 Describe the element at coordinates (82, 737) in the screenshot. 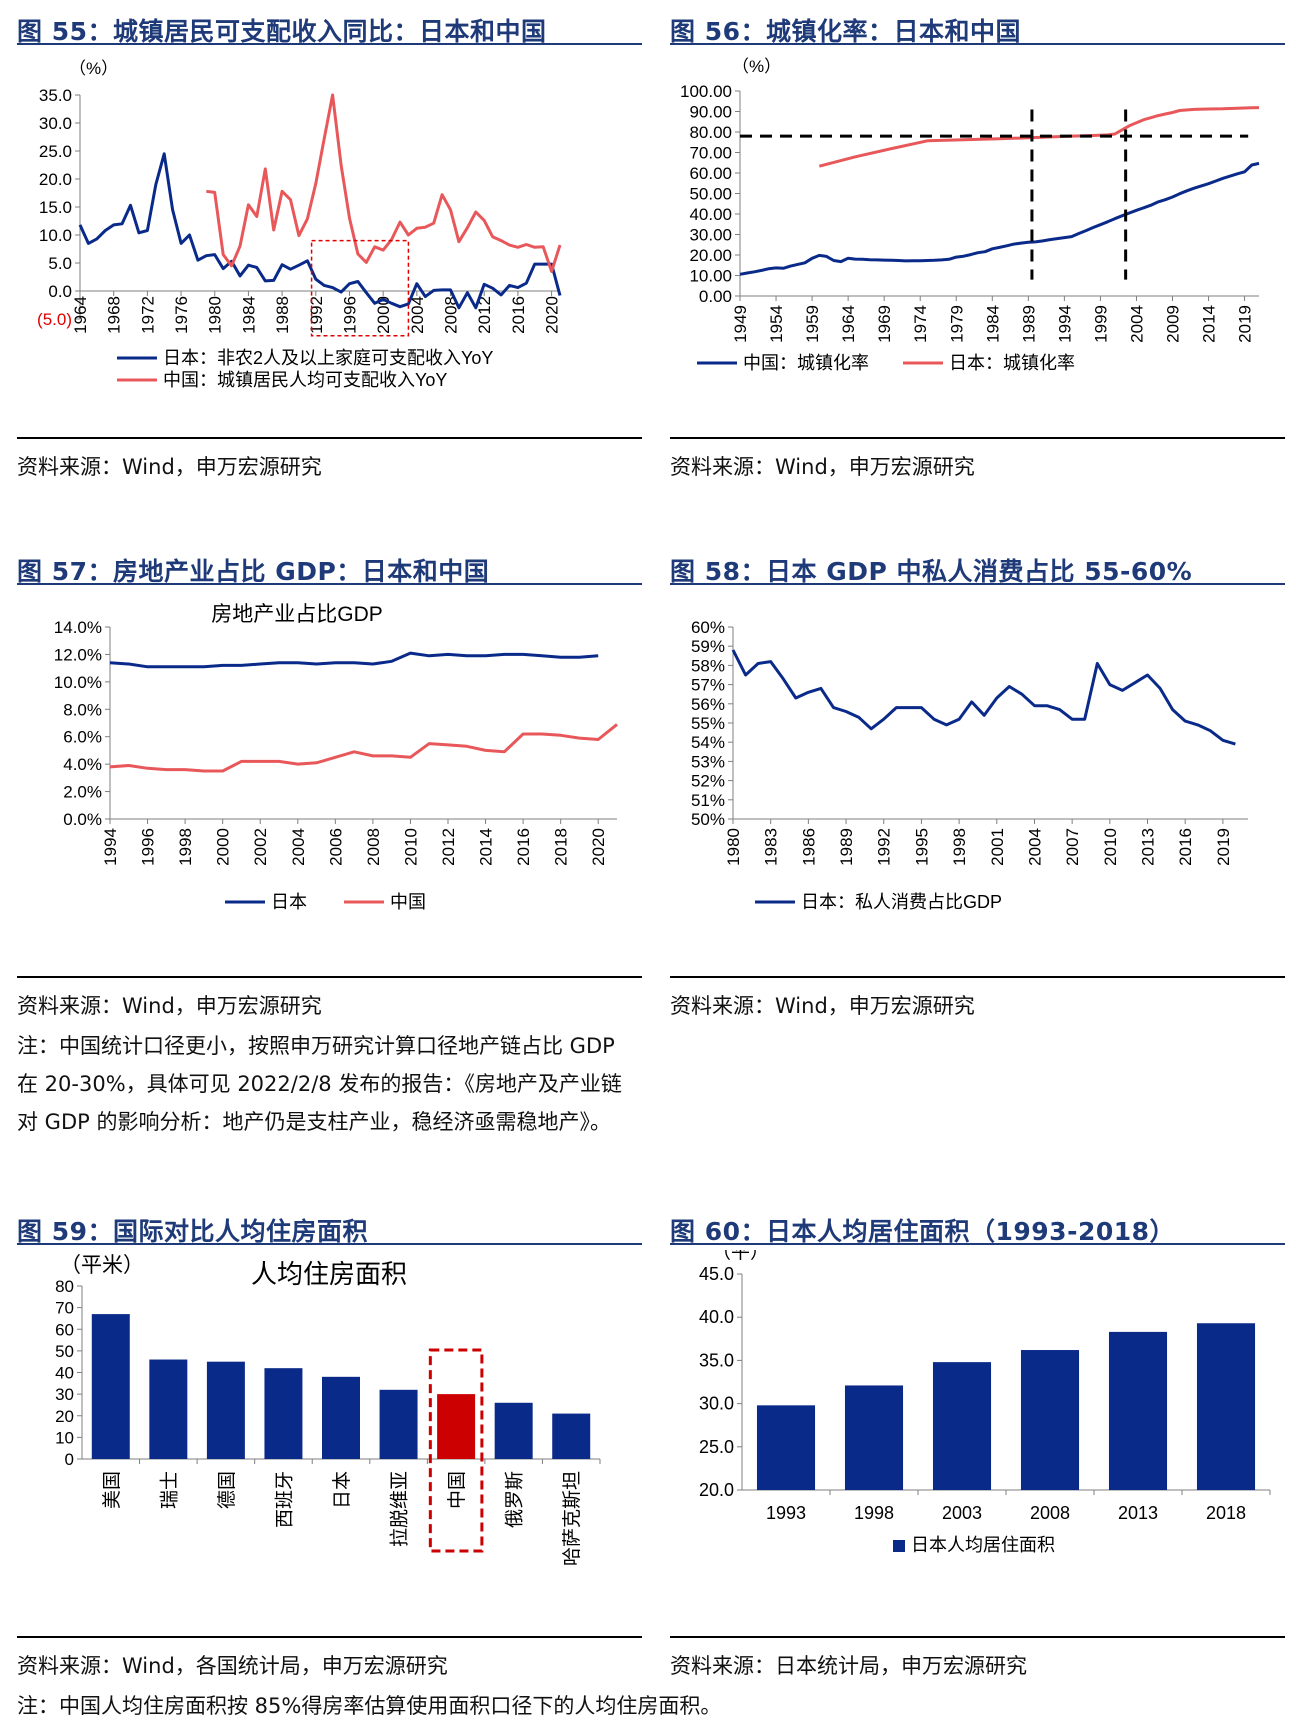

I see `y-tick-label: 6.0%` at that location.